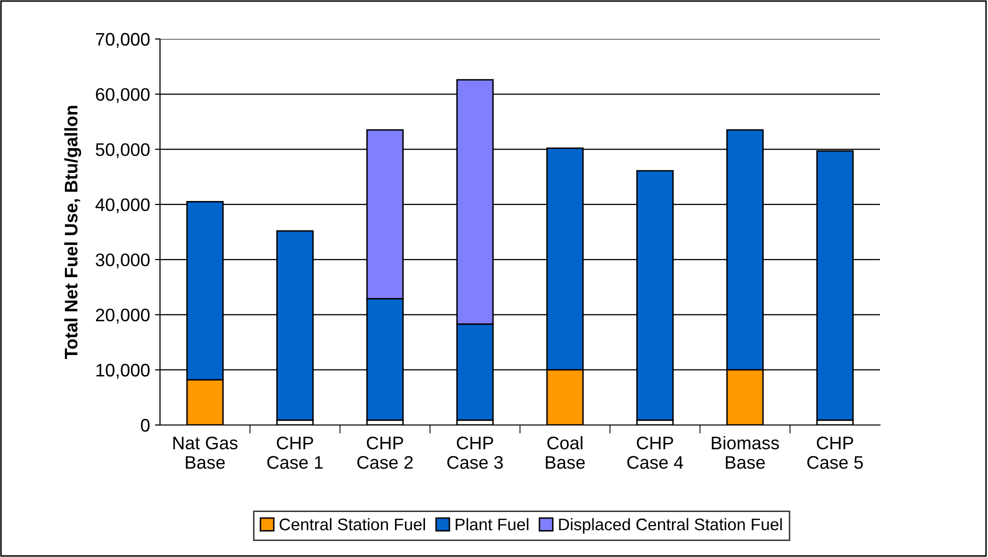 The image size is (988, 557). I want to click on legend-label: Displaced Central Station Fuel, so click(670, 526).